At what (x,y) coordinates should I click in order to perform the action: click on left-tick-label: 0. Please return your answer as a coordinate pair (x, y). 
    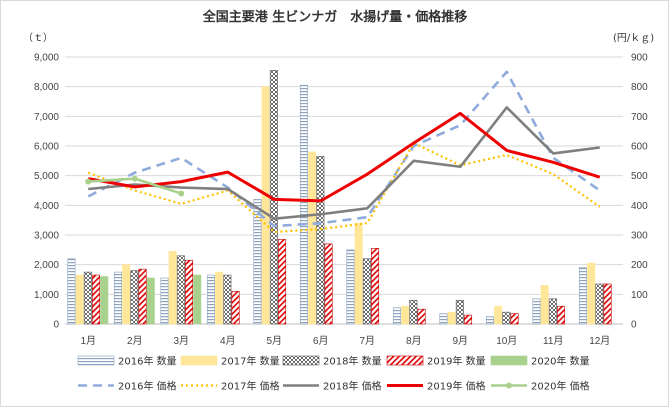
    Looking at the image, I should click on (56, 325).